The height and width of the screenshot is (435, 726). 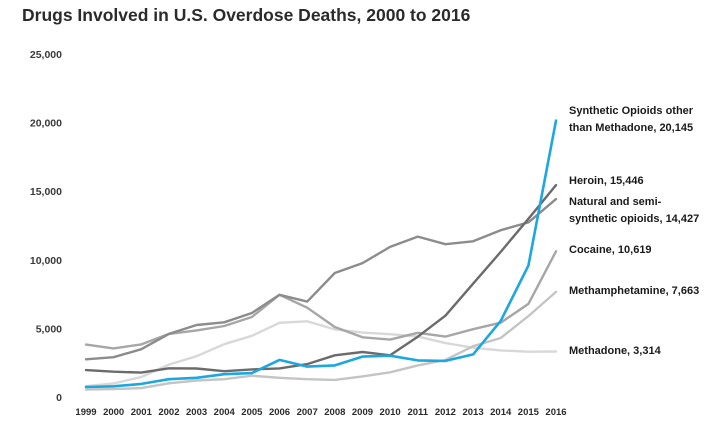 What do you see at coordinates (307, 412) in the screenshot?
I see `x-tick-label: 2007` at bounding box center [307, 412].